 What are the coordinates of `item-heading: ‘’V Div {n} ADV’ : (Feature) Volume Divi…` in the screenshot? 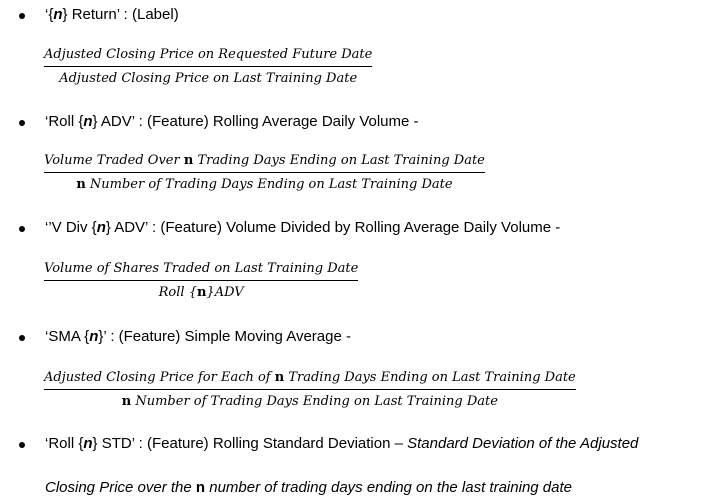 It's located at (303, 227).